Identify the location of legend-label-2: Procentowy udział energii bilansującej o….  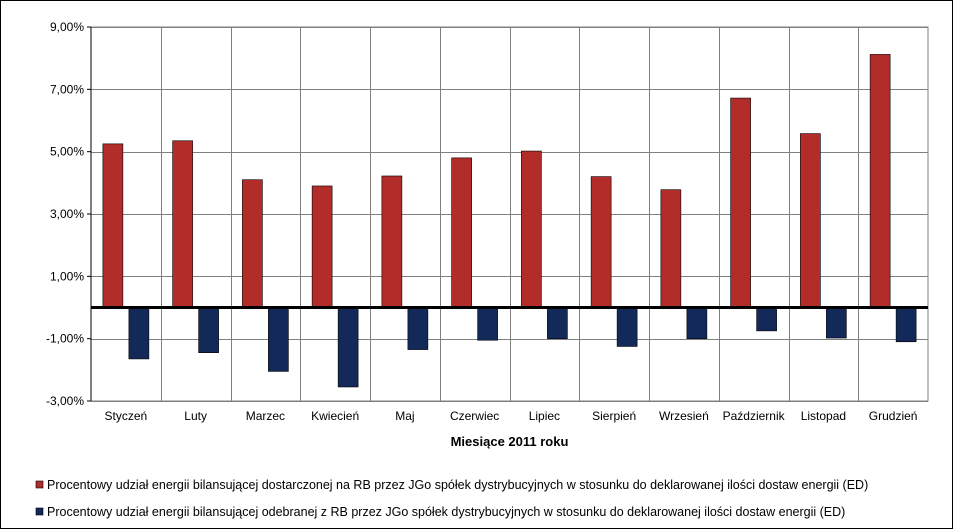
(446, 512).